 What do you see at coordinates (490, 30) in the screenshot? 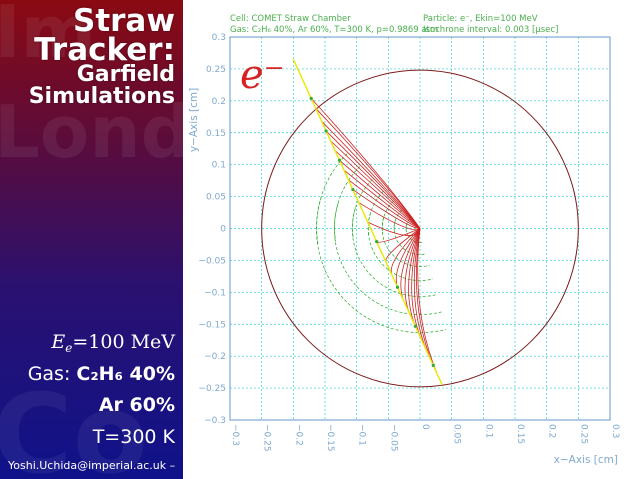
I see `isochrone-caption: Isochrone interval: 0.003 [μsec]` at bounding box center [490, 30].